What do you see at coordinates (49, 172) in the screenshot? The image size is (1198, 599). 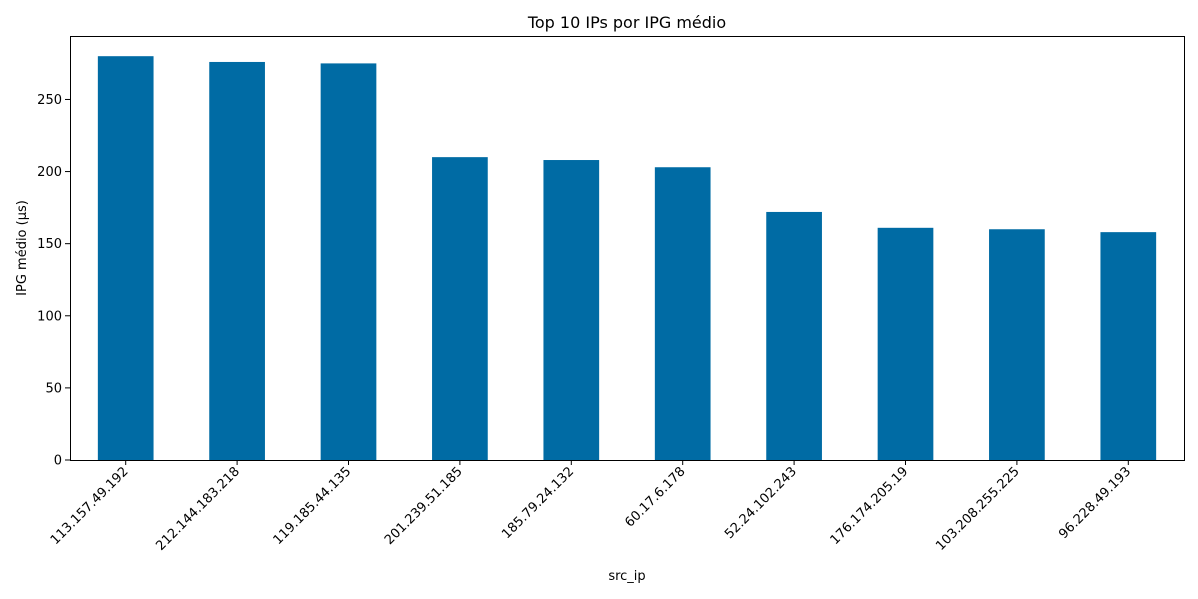 I see `y-tick-label: 200` at bounding box center [49, 172].